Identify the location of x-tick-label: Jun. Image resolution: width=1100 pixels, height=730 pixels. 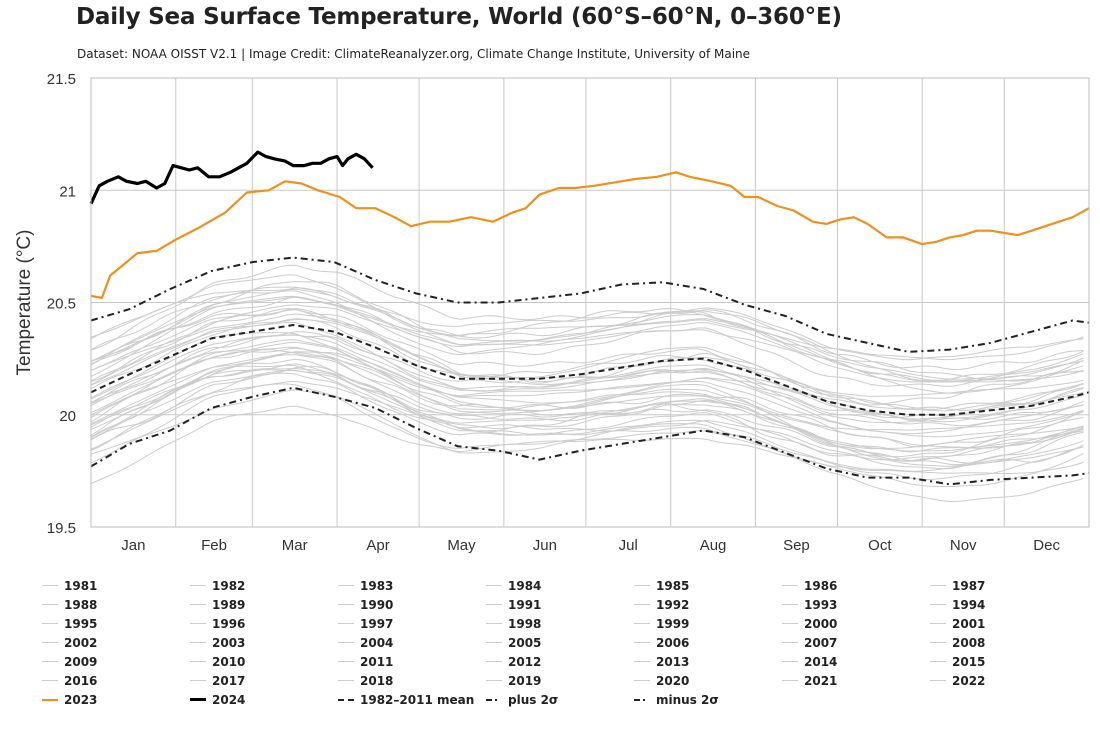
(545, 545).